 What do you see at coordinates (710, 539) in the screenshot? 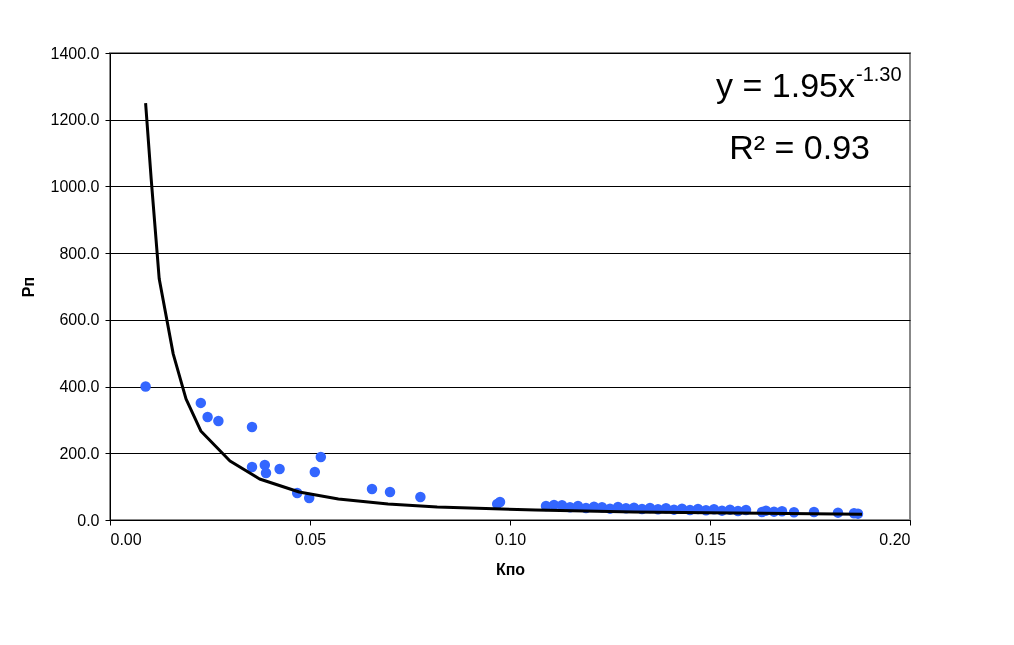
I see `x-tick-label: 0.15` at bounding box center [710, 539].